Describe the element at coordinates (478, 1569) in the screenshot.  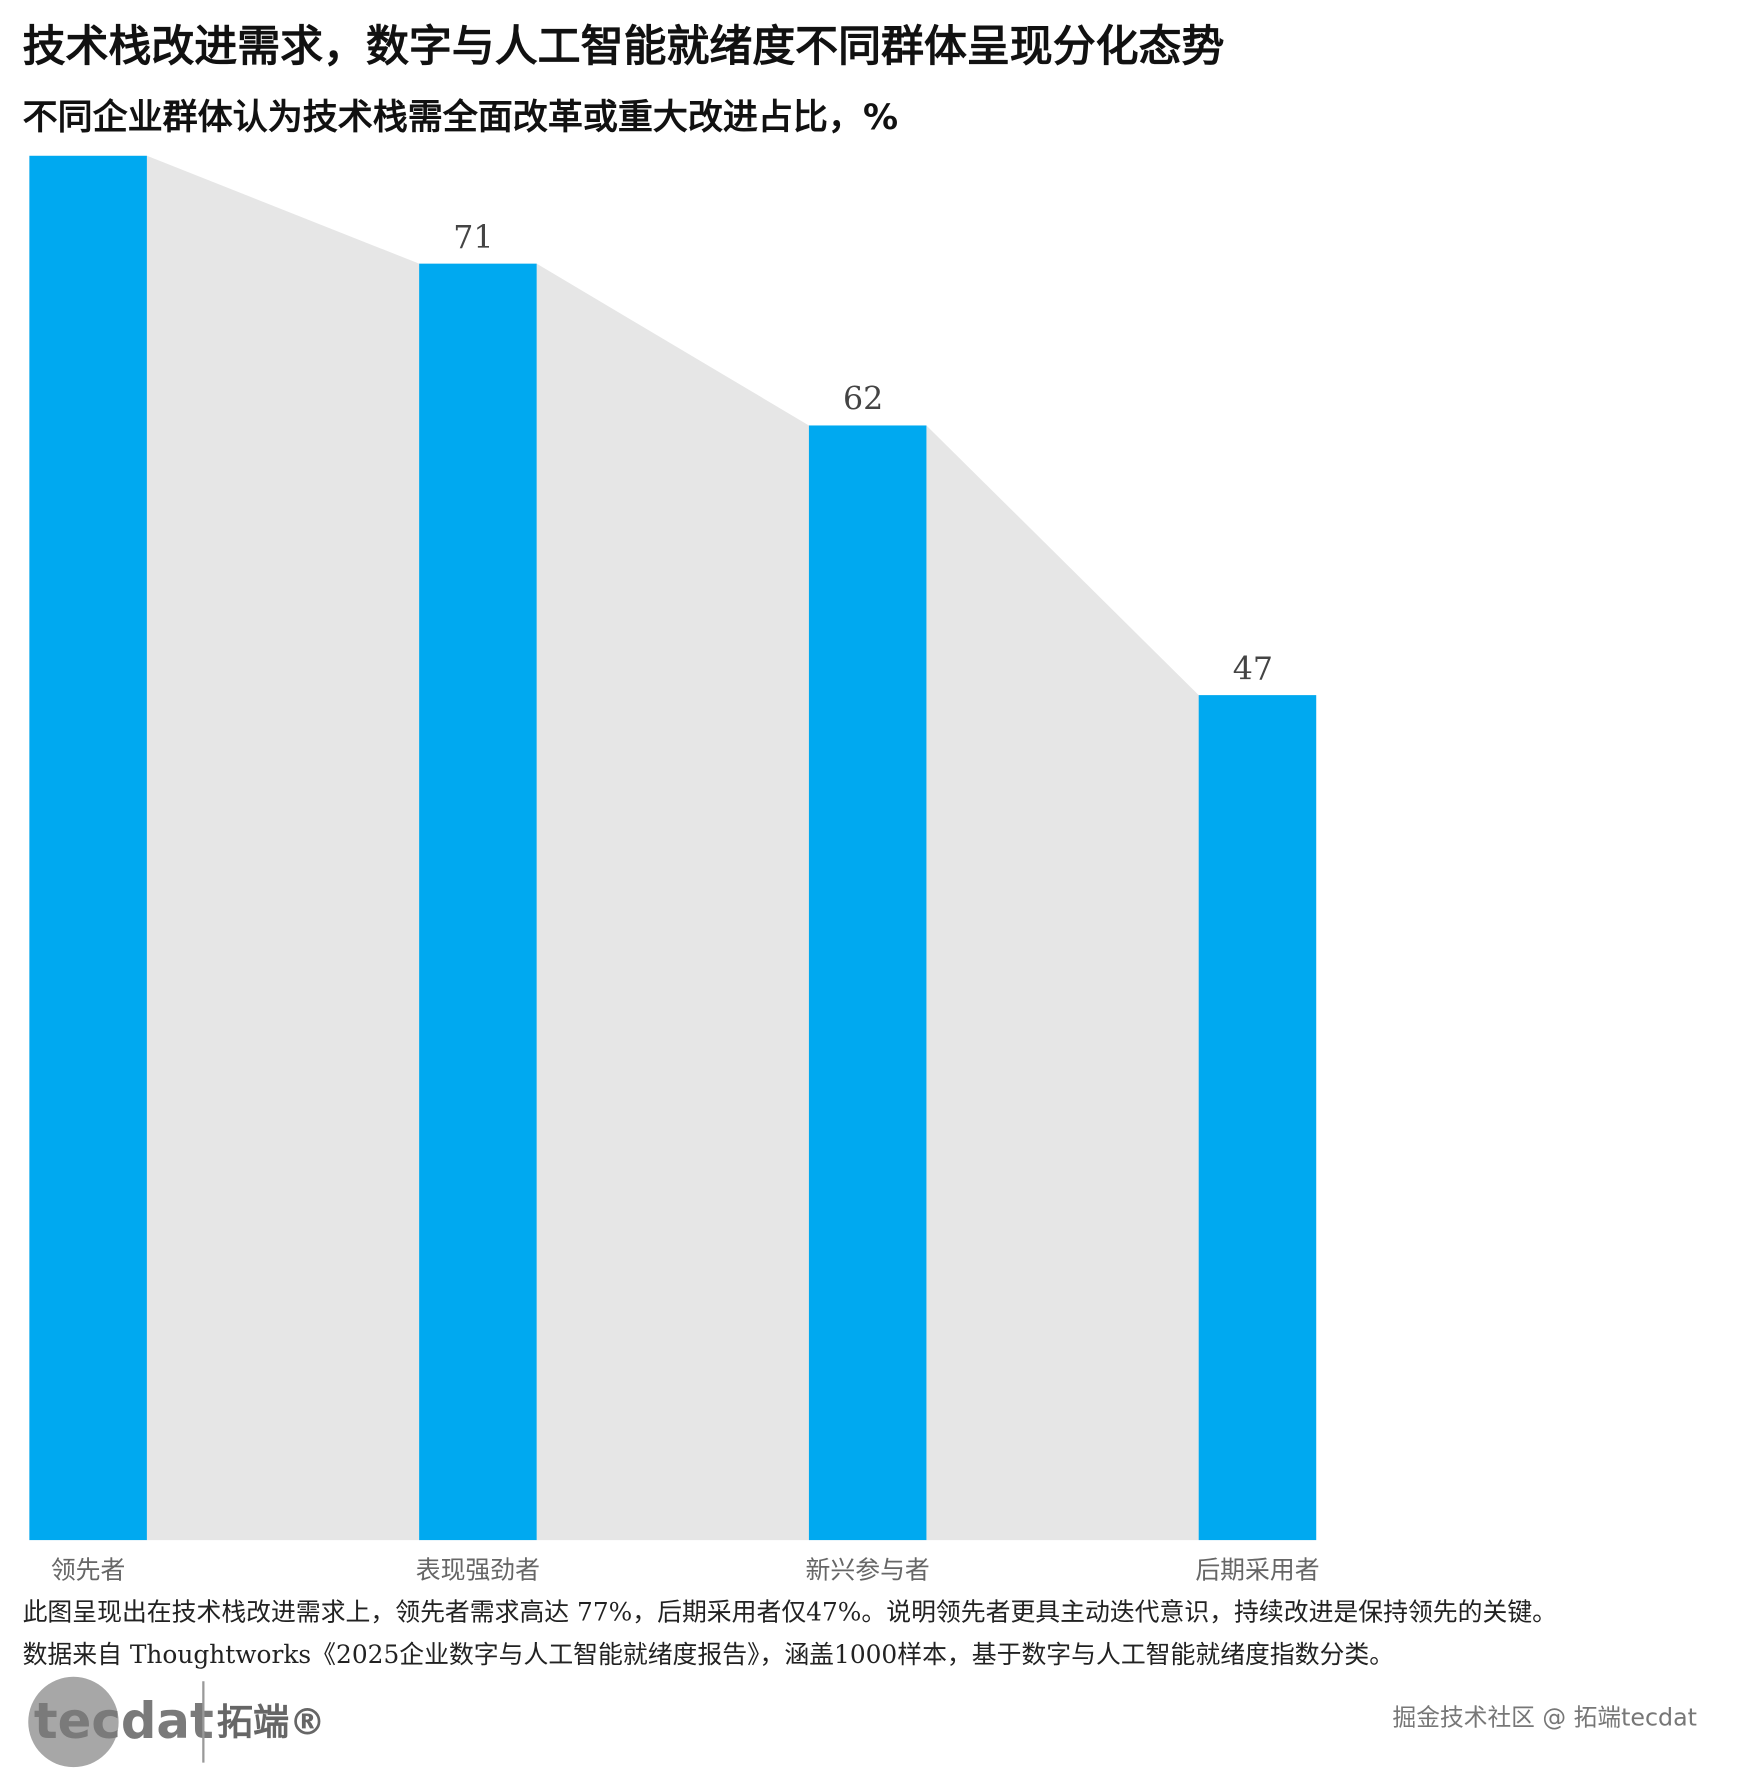
I see `x-tick-label: 表现强劲者` at that location.